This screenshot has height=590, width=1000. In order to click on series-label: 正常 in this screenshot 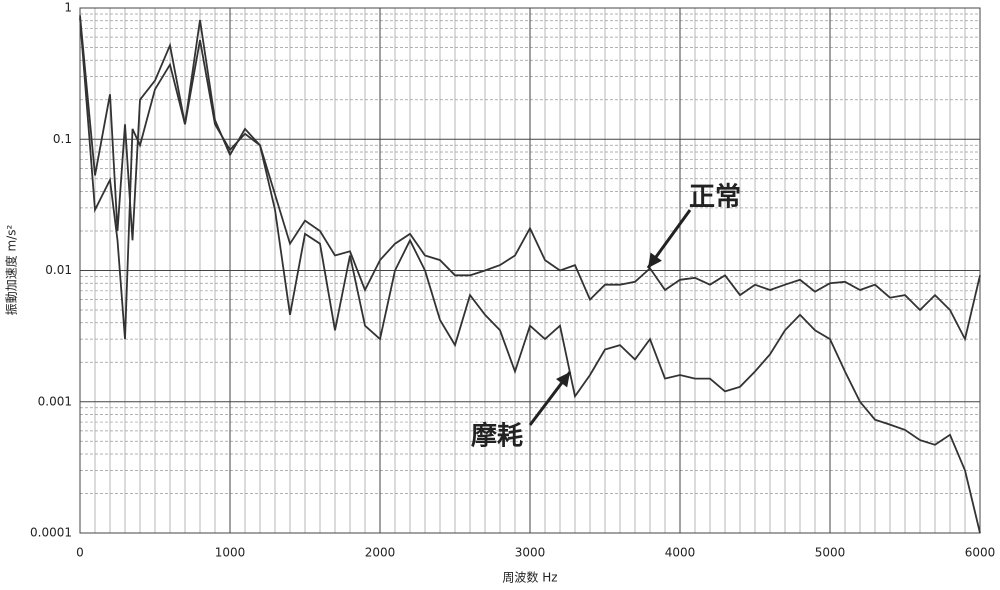, I will do `click(715, 198)`.